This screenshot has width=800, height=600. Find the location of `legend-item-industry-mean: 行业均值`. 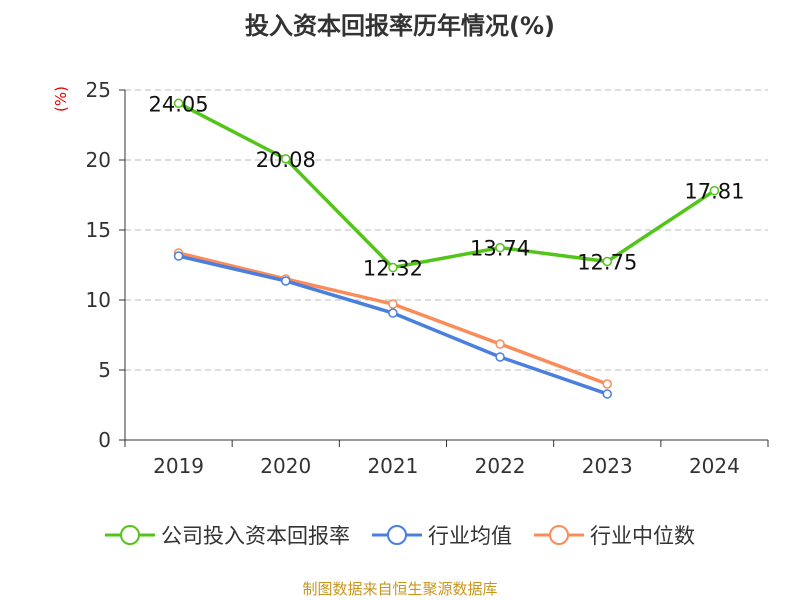

legend-item-industry-mean: 行业均值 is located at coordinates (442, 535).